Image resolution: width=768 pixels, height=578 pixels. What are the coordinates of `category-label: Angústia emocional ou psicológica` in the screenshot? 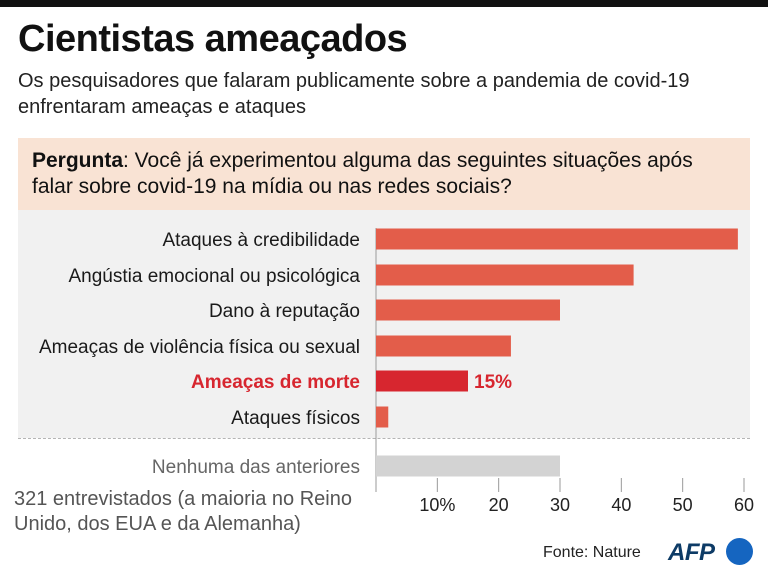 It's located at (214, 276).